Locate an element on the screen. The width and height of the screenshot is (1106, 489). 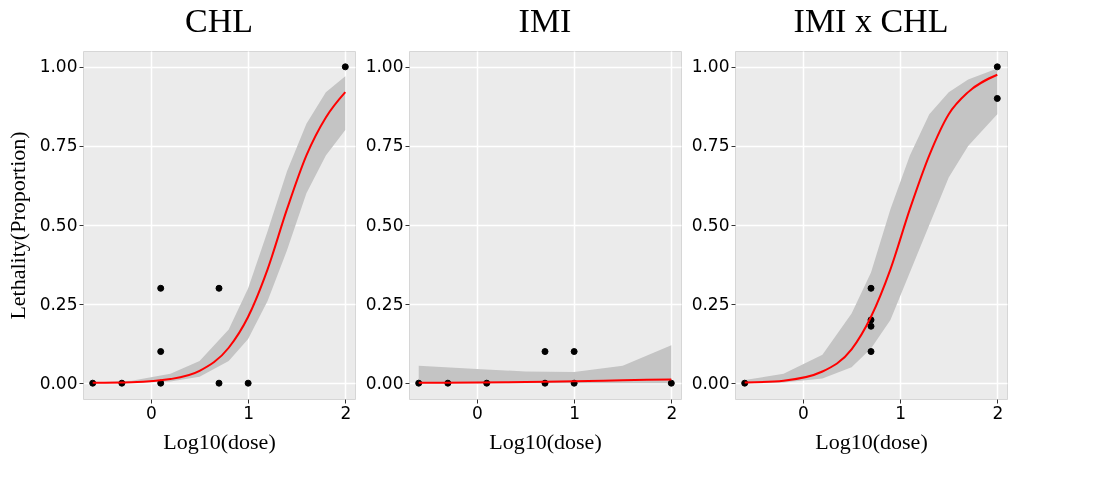
chart-title: CHL is located at coordinates (219, 20).